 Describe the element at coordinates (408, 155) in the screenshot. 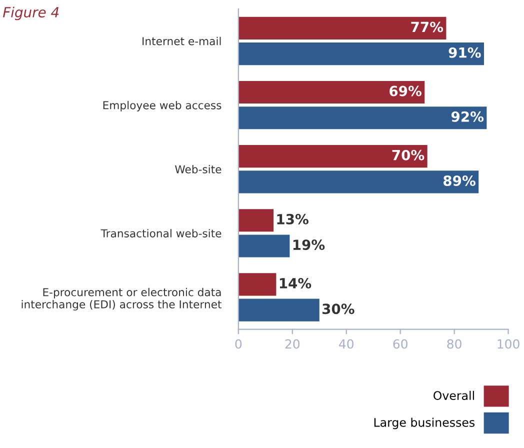

I see `data-label: 70%` at that location.